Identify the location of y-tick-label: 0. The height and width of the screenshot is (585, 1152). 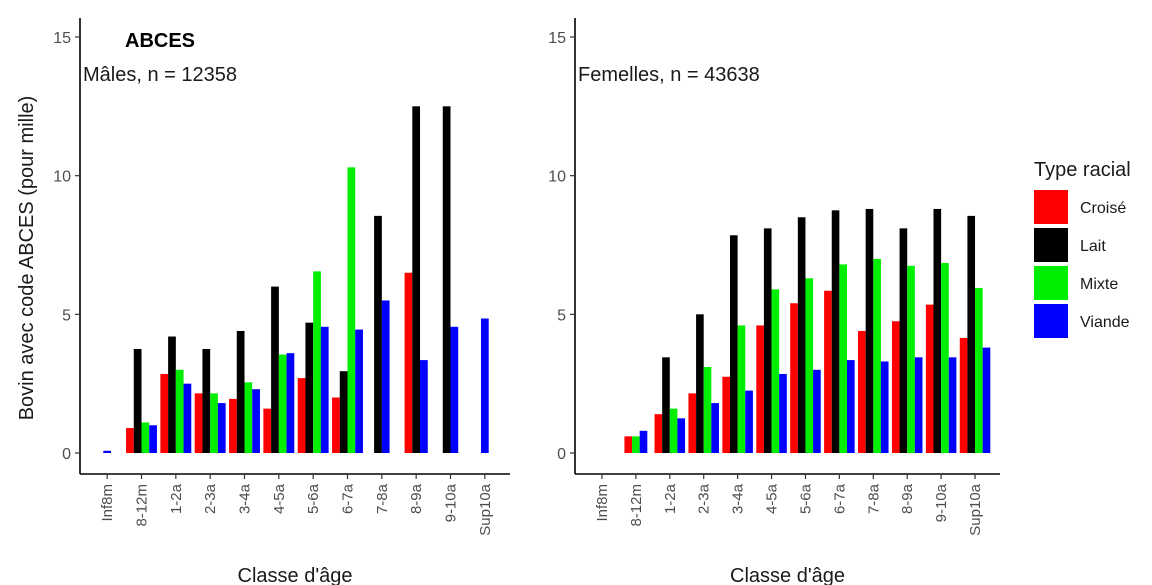
(561, 454).